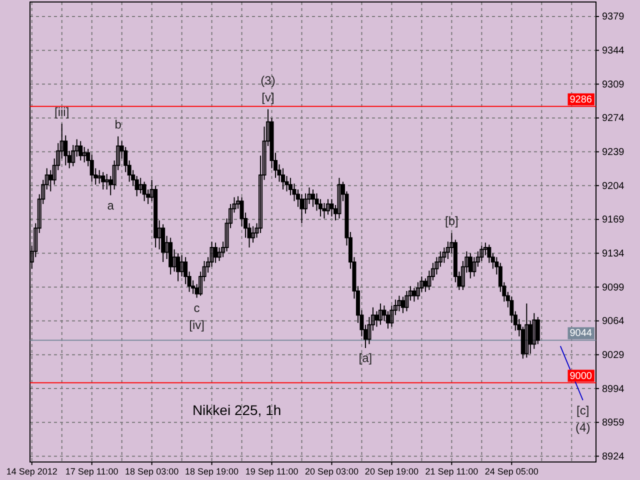 The width and height of the screenshot is (640, 480). What do you see at coordinates (613, 84) in the screenshot?
I see `y-tick-label: 9309` at bounding box center [613, 84].